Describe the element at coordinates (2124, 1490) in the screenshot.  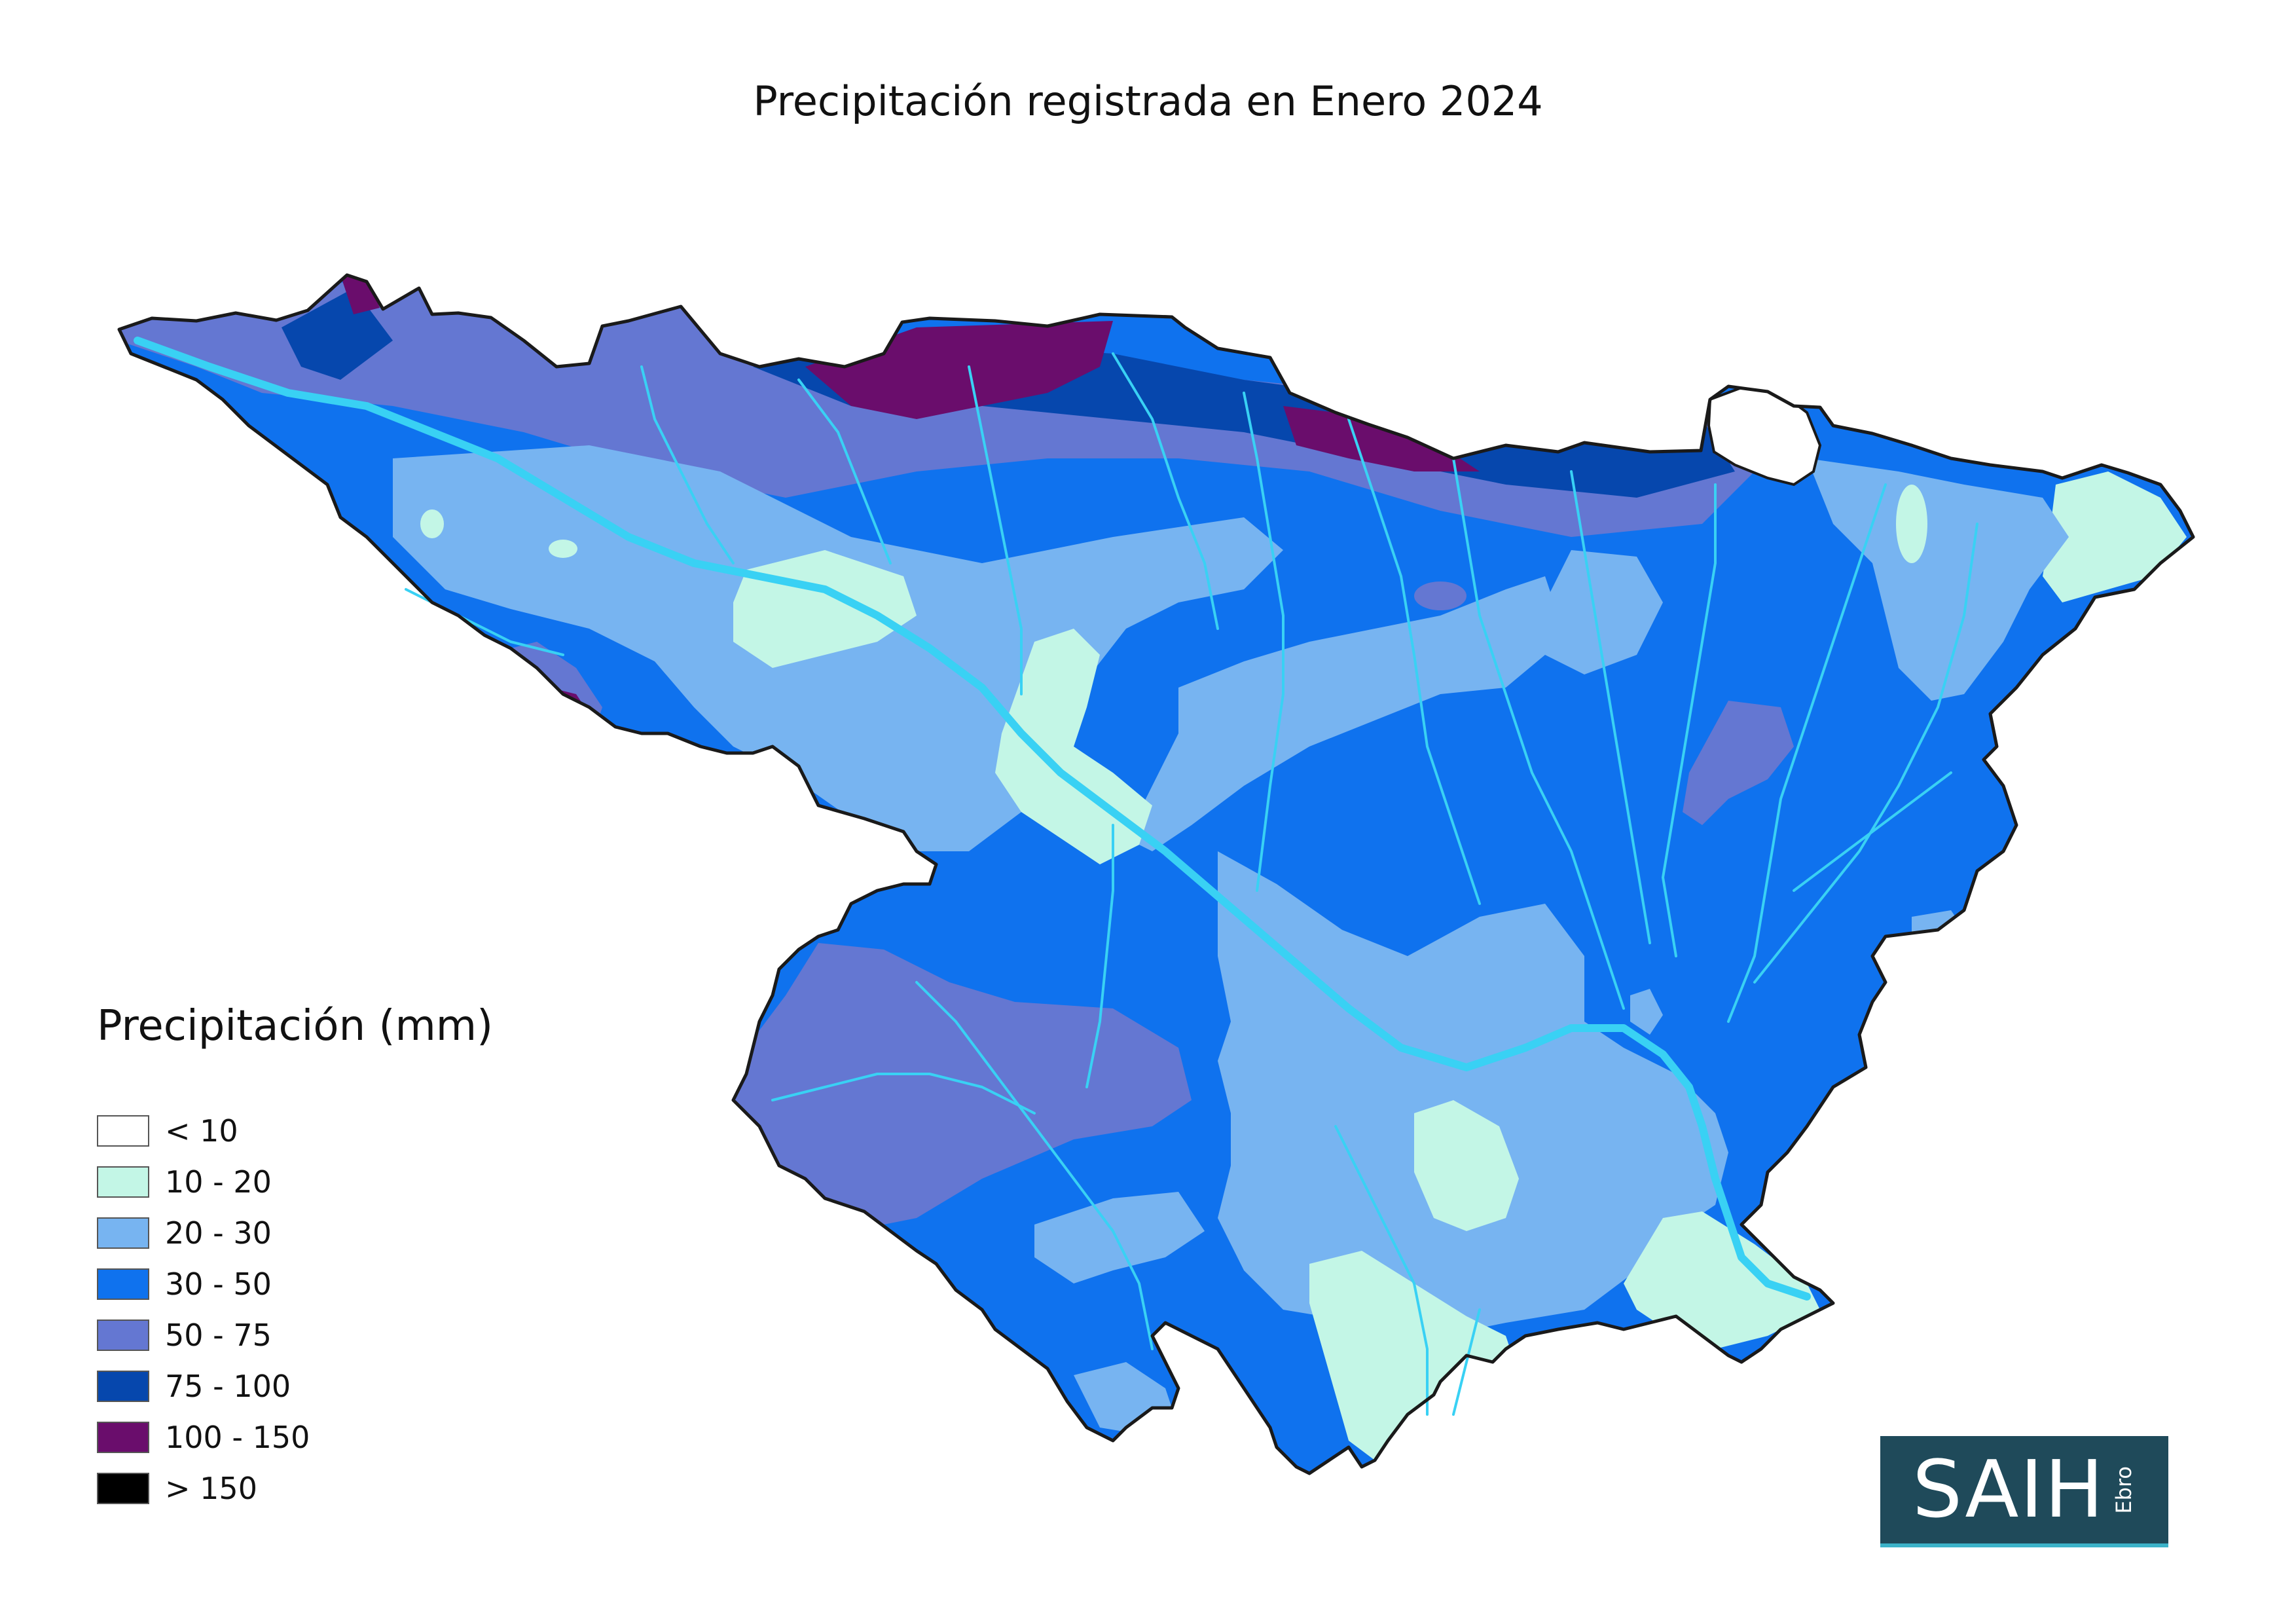
I see `logo-sub-text: Ebro` at that location.